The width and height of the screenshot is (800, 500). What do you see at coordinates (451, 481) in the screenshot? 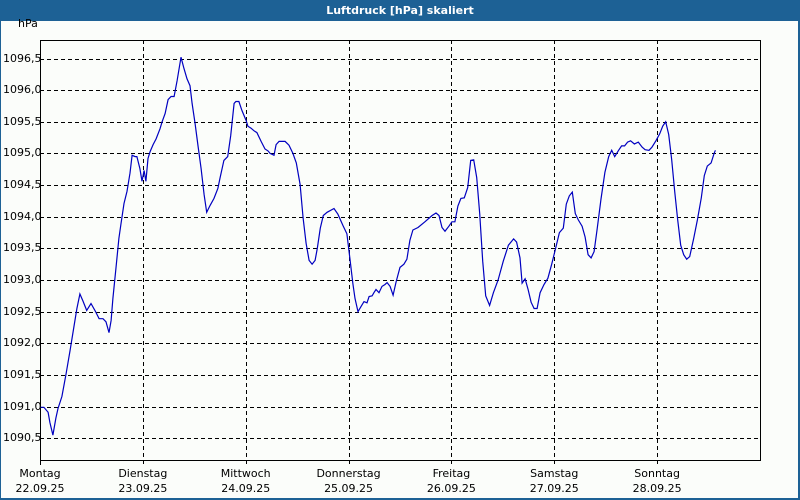
I see `x-tick-label: Freitag 26.09.25` at bounding box center [451, 481].